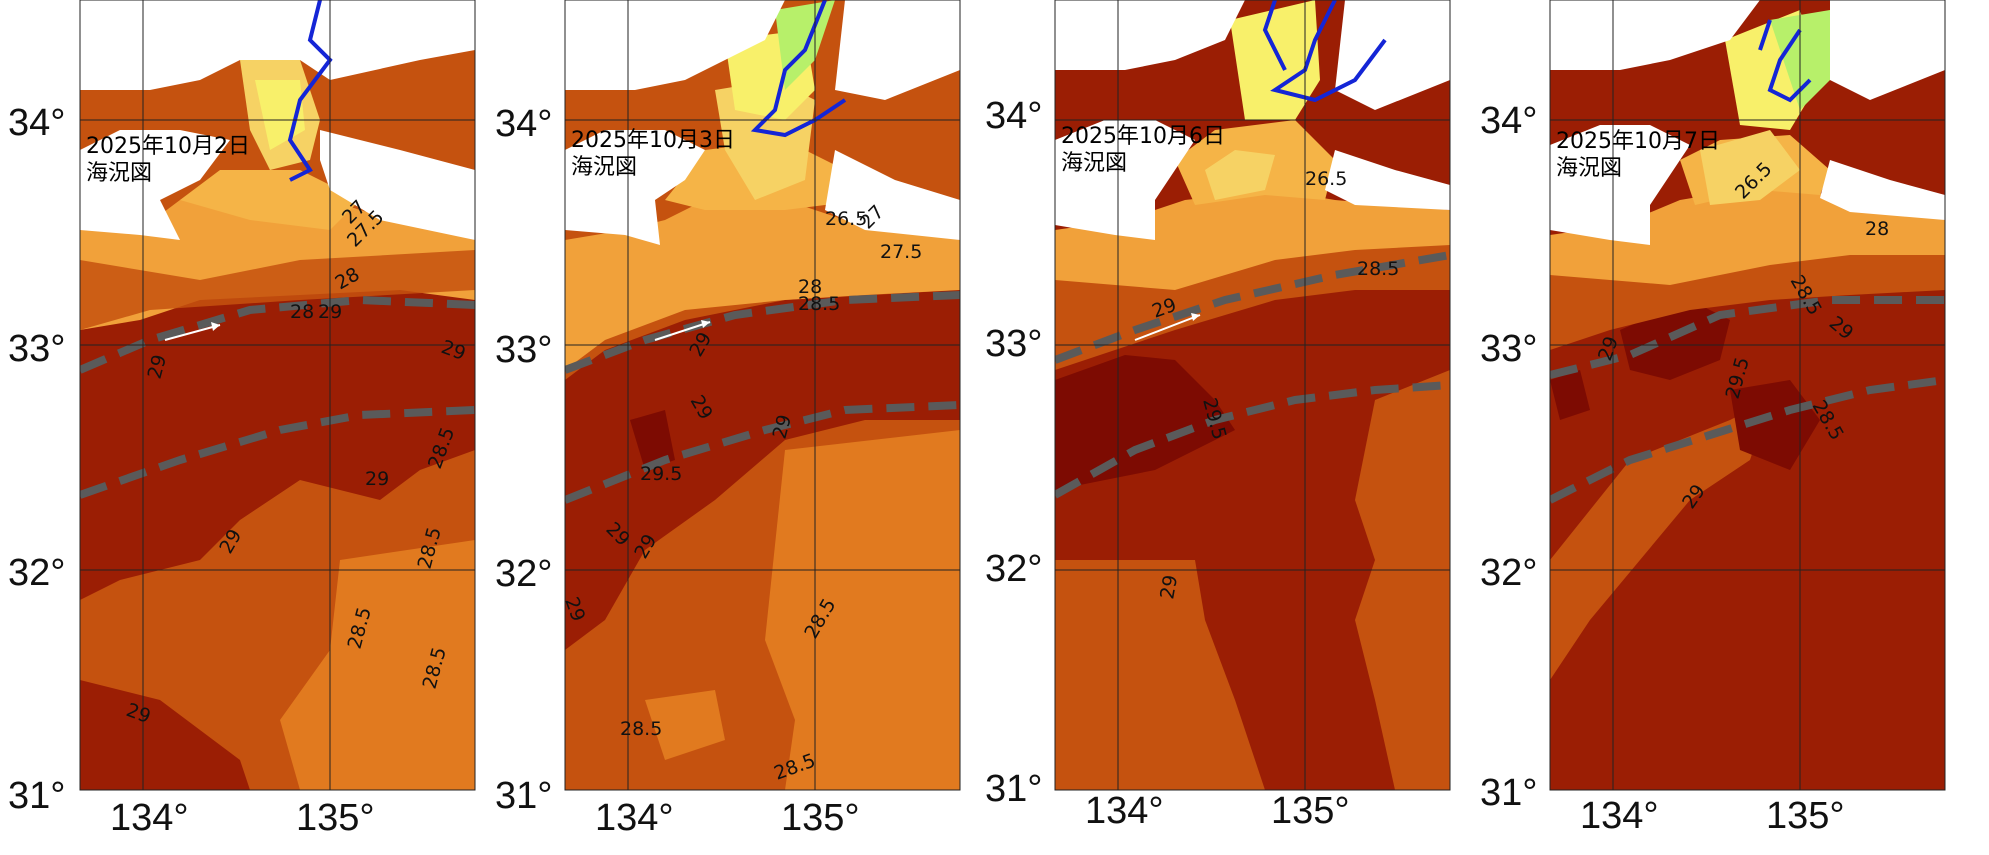  Describe the element at coordinates (330, 312) in the screenshot. I see `contour-label: 29` at that location.